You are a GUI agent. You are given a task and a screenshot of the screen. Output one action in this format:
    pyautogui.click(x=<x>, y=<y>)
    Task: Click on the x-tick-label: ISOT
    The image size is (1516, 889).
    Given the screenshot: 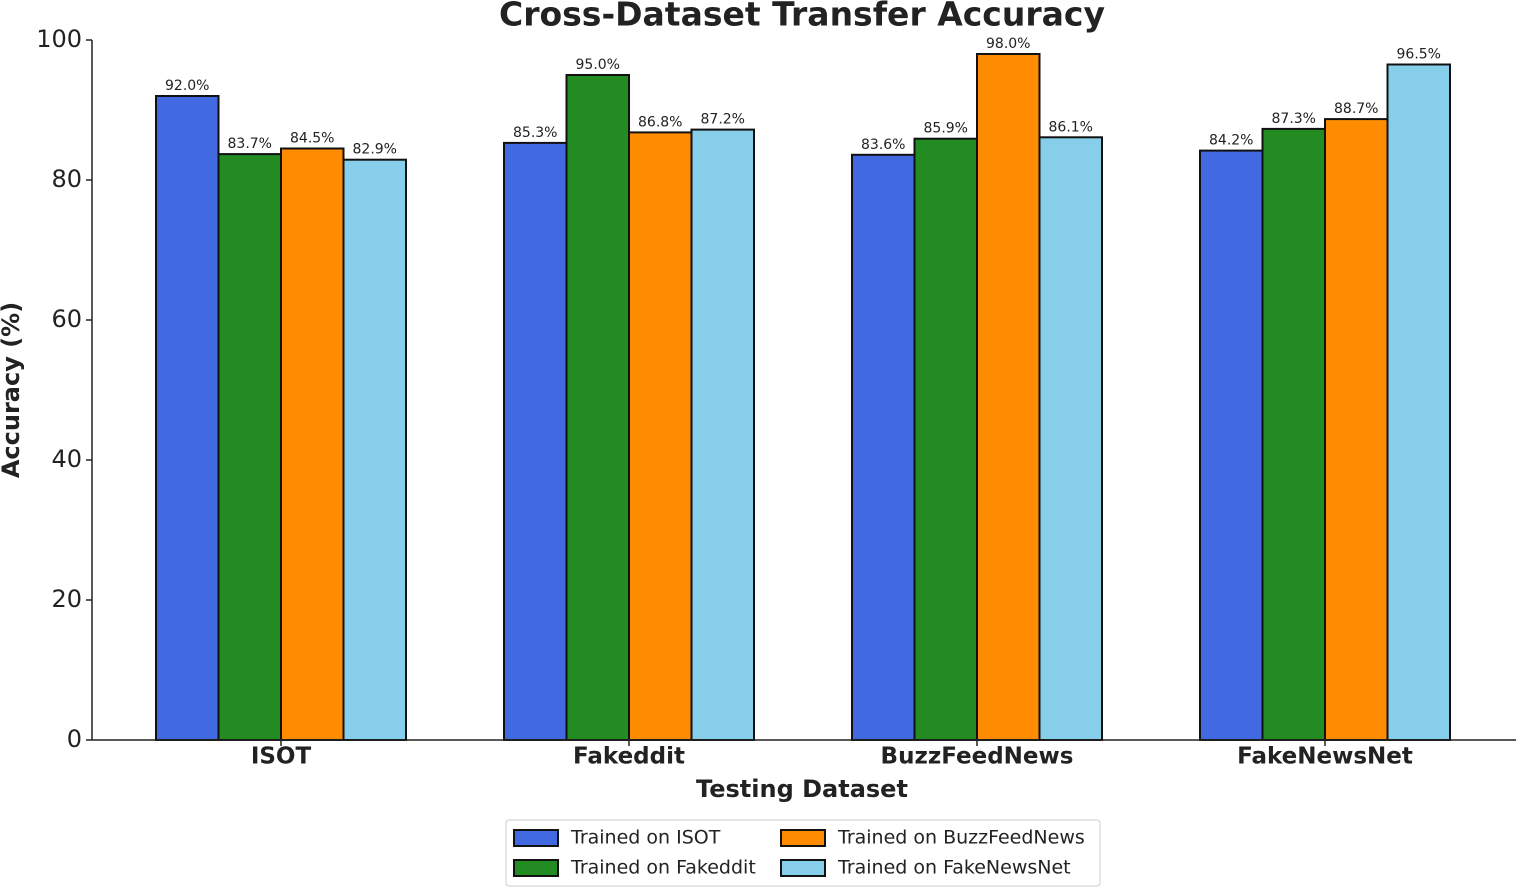 What is the action you would take?
    pyautogui.click(x=281, y=757)
    